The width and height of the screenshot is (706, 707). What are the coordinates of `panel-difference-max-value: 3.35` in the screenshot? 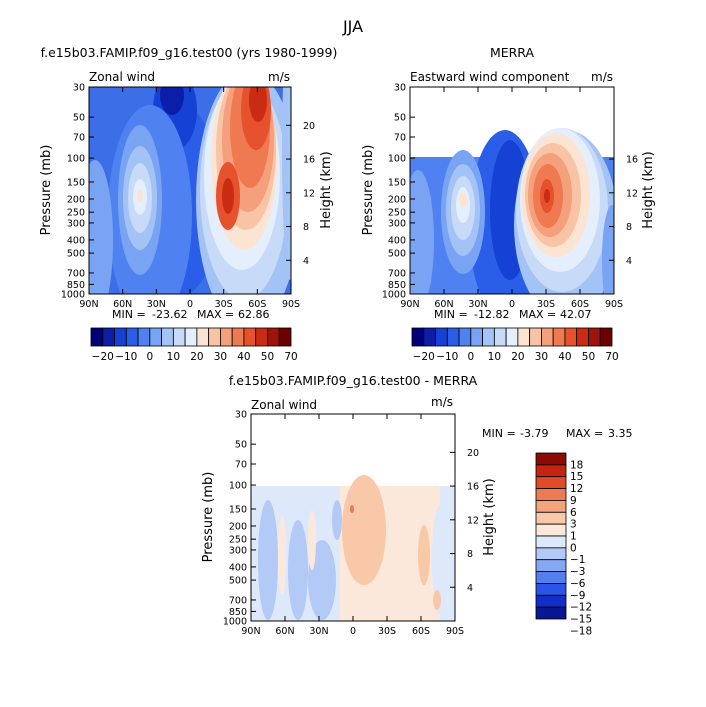 It's located at (620, 433).